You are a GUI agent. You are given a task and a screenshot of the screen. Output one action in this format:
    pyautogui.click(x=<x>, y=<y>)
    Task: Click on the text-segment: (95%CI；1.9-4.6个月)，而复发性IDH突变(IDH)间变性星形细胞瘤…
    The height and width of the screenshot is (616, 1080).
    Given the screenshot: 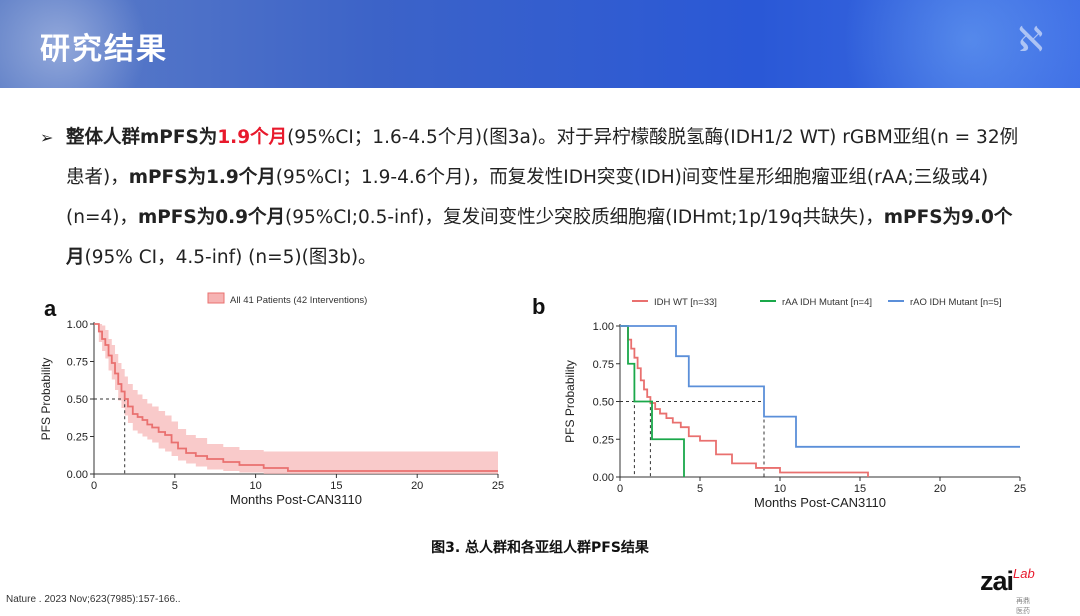 What is the action you would take?
    pyautogui.click(x=527, y=197)
    